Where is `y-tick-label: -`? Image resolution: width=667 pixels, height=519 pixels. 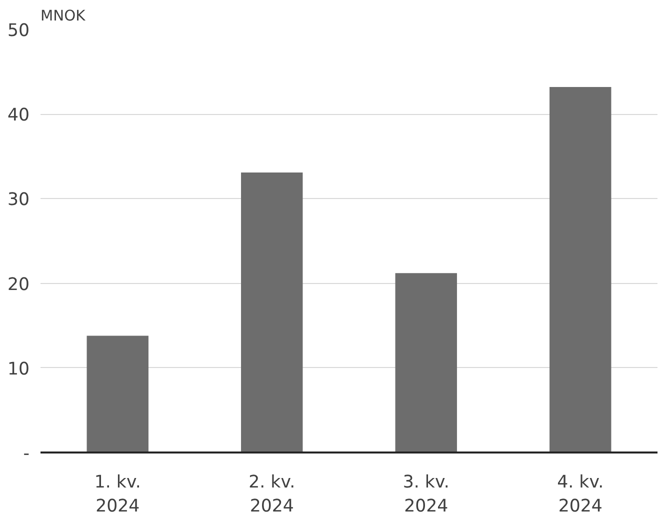 y-tick-label: - is located at coordinates (26, 454).